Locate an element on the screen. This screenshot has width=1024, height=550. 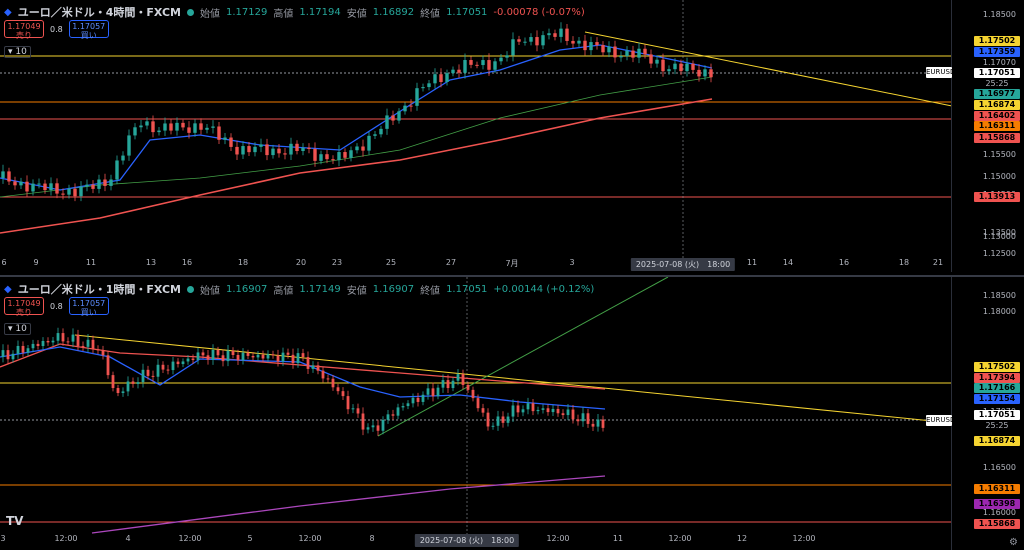
low-value: 1.16892 is located at coordinates (393, 12).